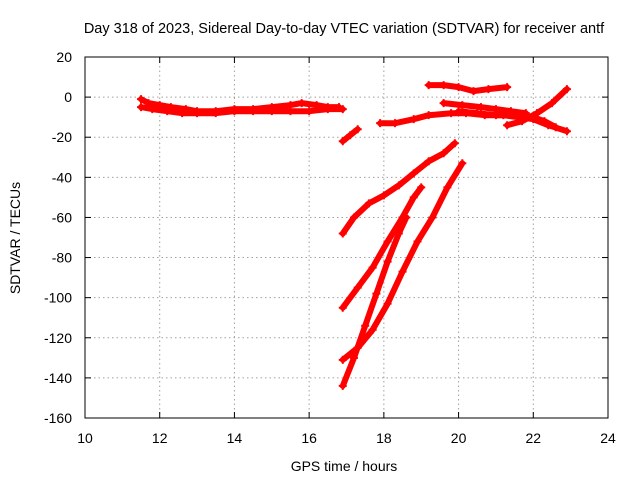 The image size is (640, 480). Describe the element at coordinates (62, 177) in the screenshot. I see `y-tick-label: -40` at that location.